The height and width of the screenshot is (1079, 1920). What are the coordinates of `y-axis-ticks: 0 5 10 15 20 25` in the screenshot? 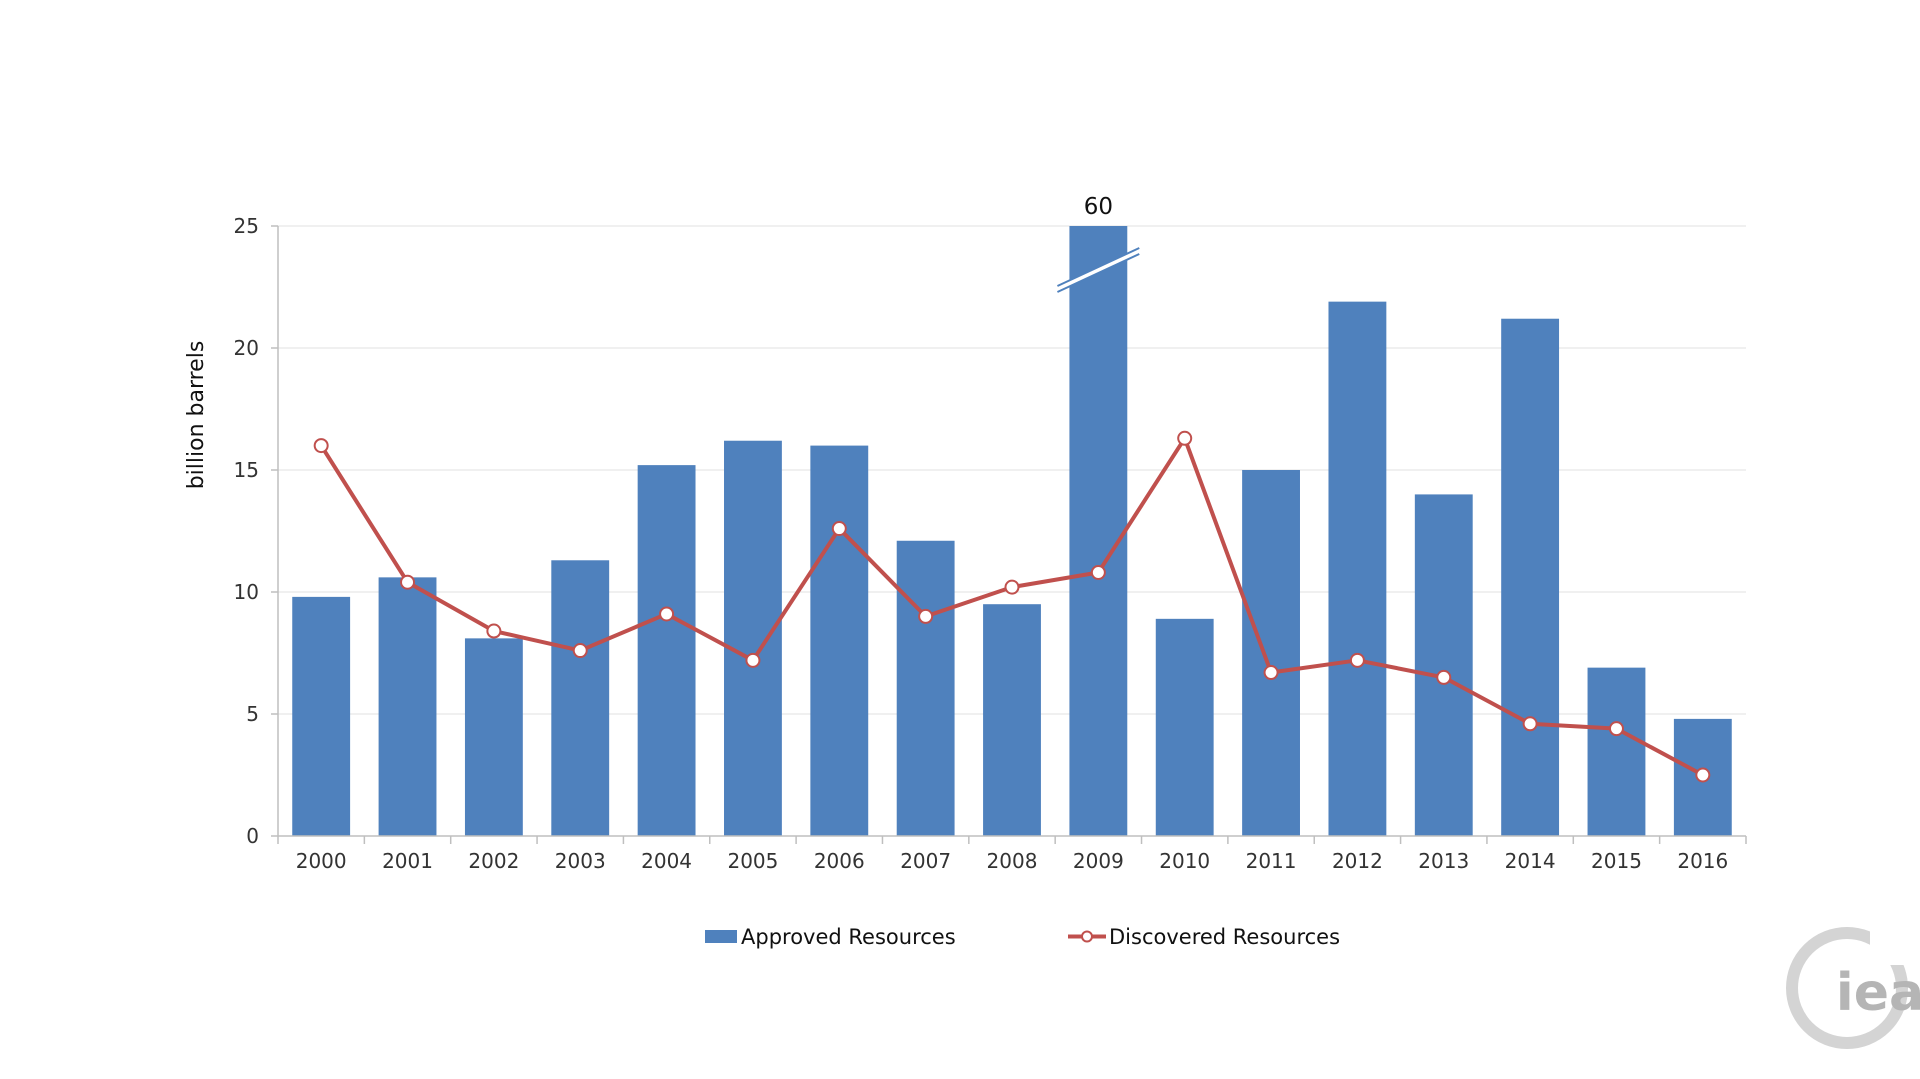 It's located at (256, 531).